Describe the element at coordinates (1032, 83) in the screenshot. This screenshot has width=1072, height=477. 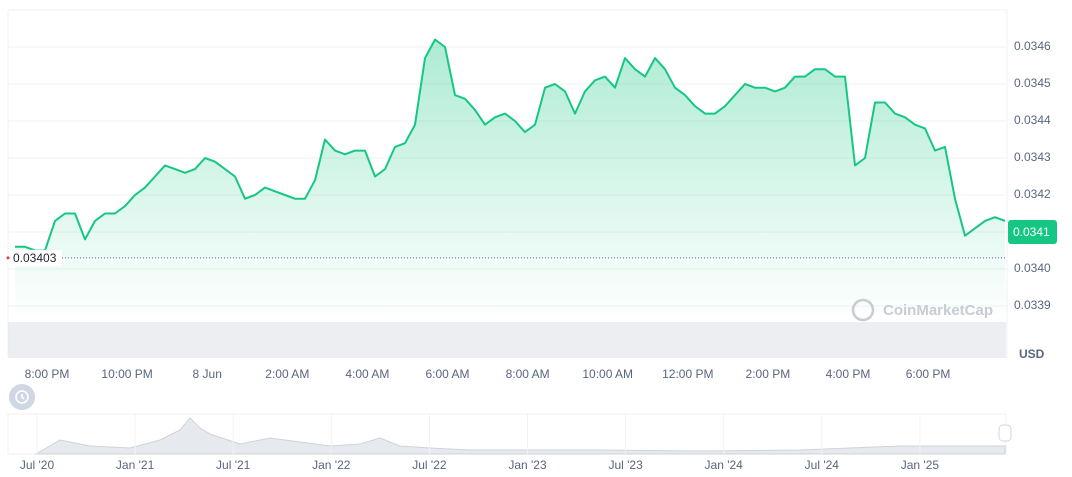
I see `y-tick-label: 0.0345` at that location.